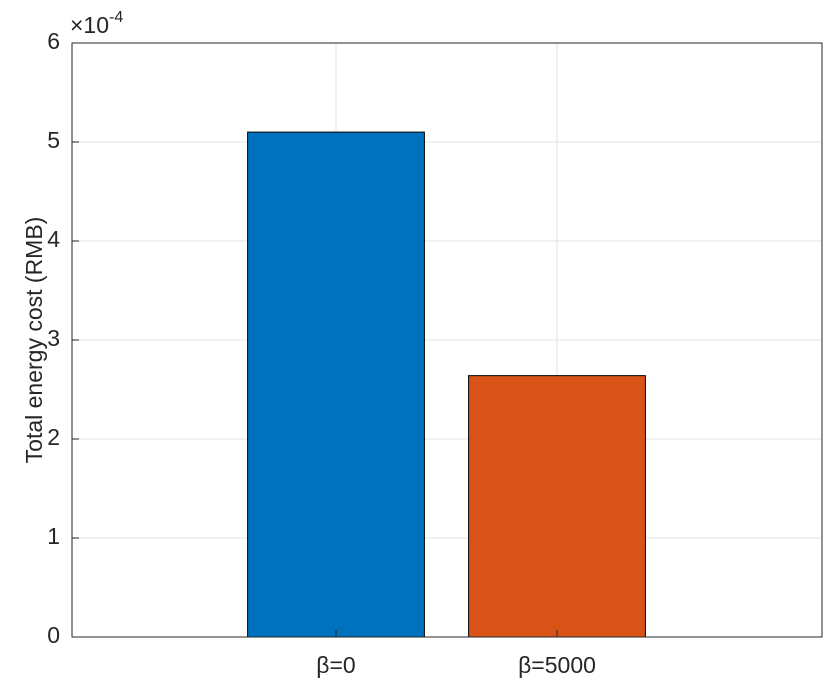 The height and width of the screenshot is (689, 830). What do you see at coordinates (53, 635) in the screenshot?
I see `y-tick-label: 0` at bounding box center [53, 635].